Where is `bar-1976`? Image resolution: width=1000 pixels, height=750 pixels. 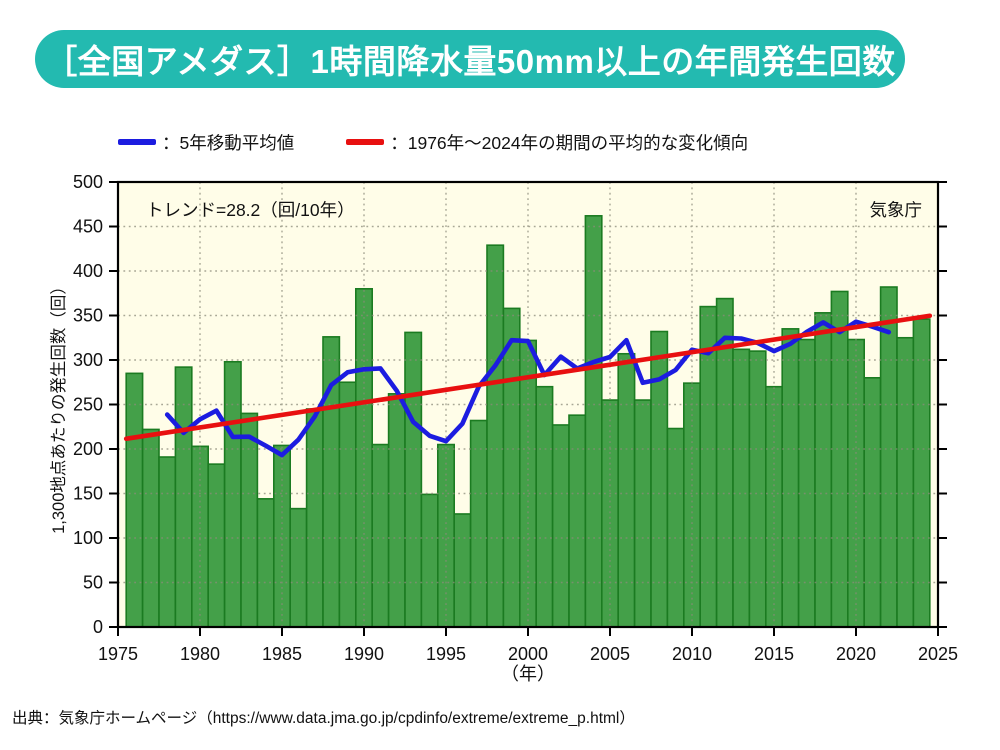
bar-1976 is located at coordinates (134, 500).